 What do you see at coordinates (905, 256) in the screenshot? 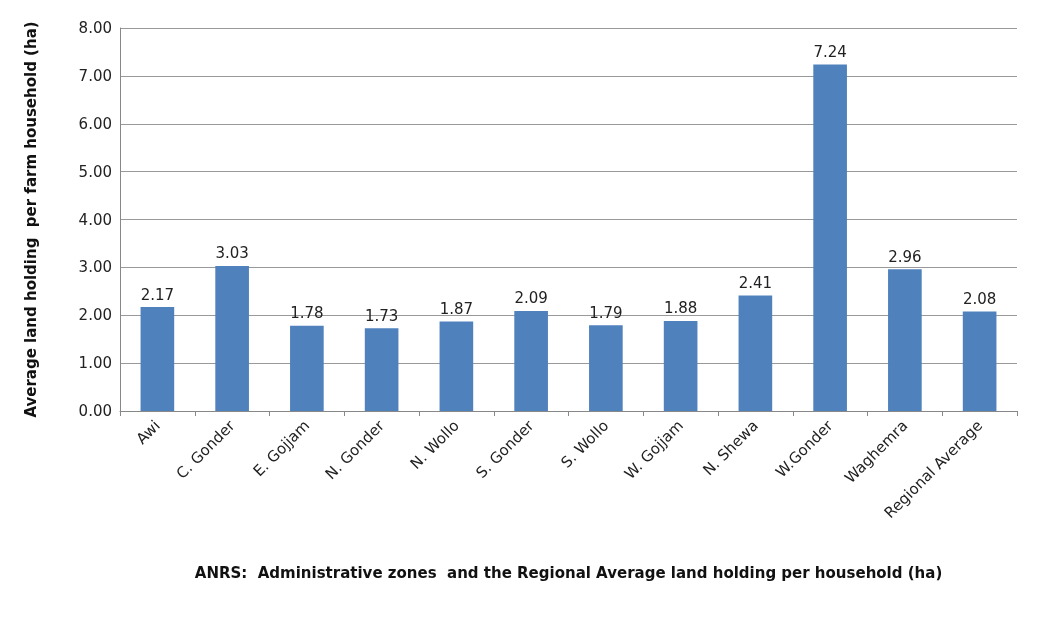
I see `data-label: 2.96` at bounding box center [905, 256].